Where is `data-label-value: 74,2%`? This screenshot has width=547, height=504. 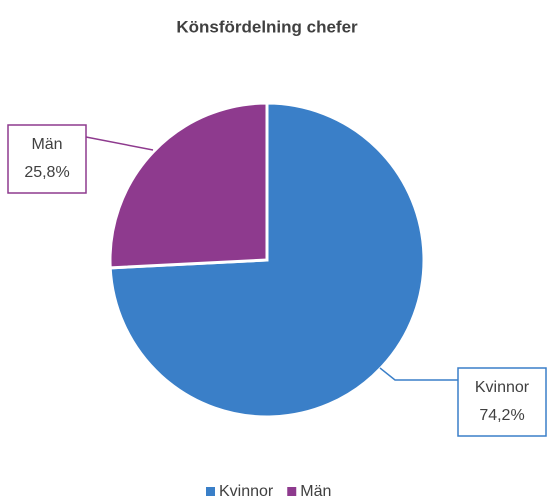 data-label-value: 74,2% is located at coordinates (501, 415).